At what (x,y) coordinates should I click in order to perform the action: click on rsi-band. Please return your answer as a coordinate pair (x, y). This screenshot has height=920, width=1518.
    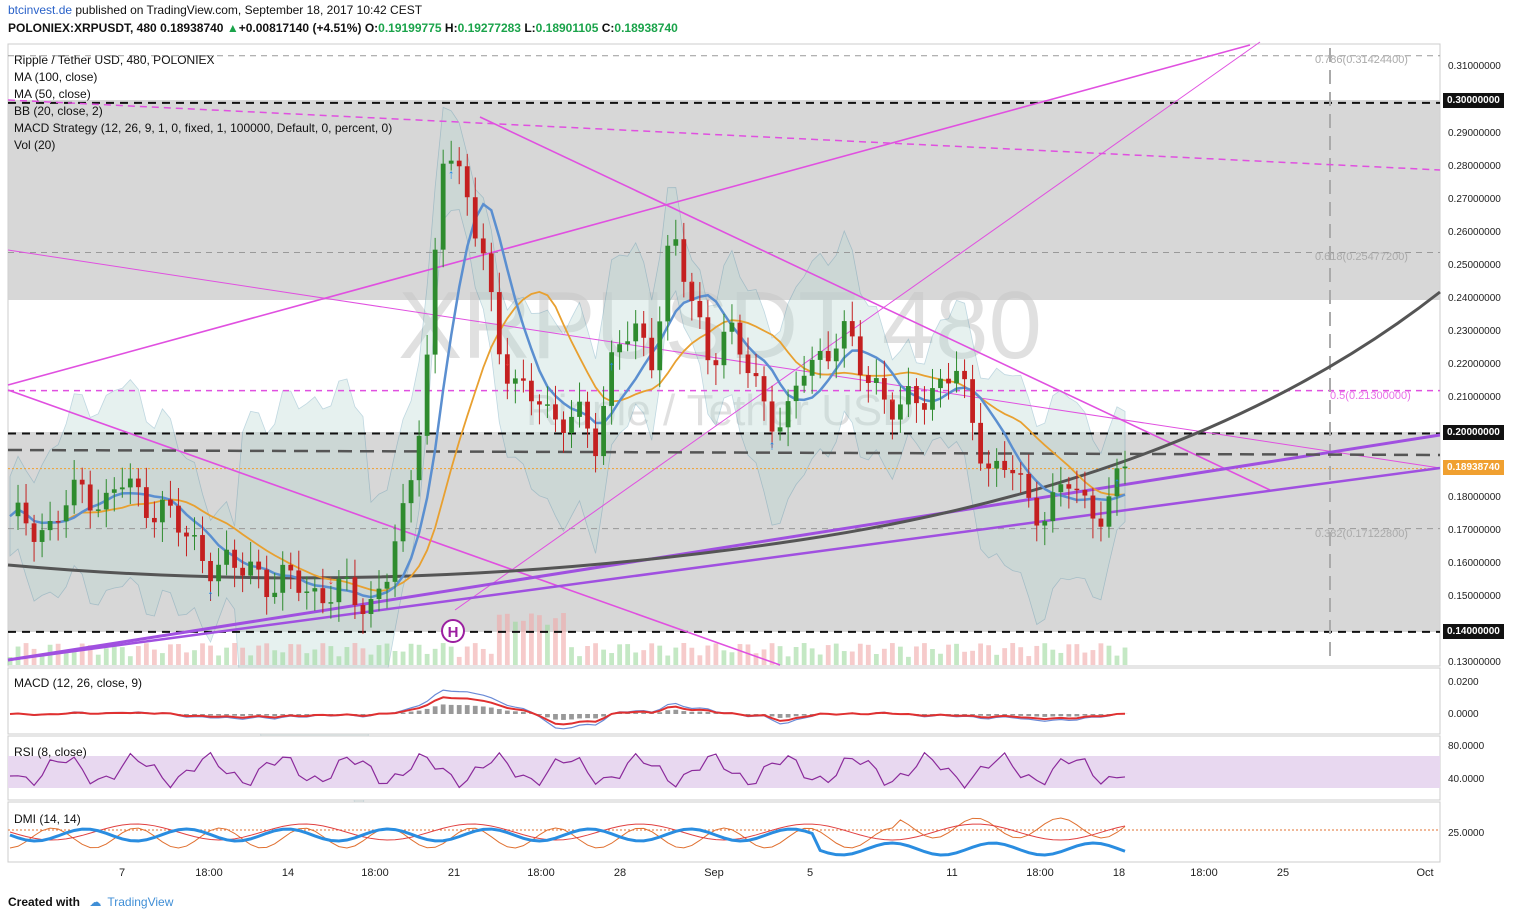
    Looking at the image, I should click on (724, 772).